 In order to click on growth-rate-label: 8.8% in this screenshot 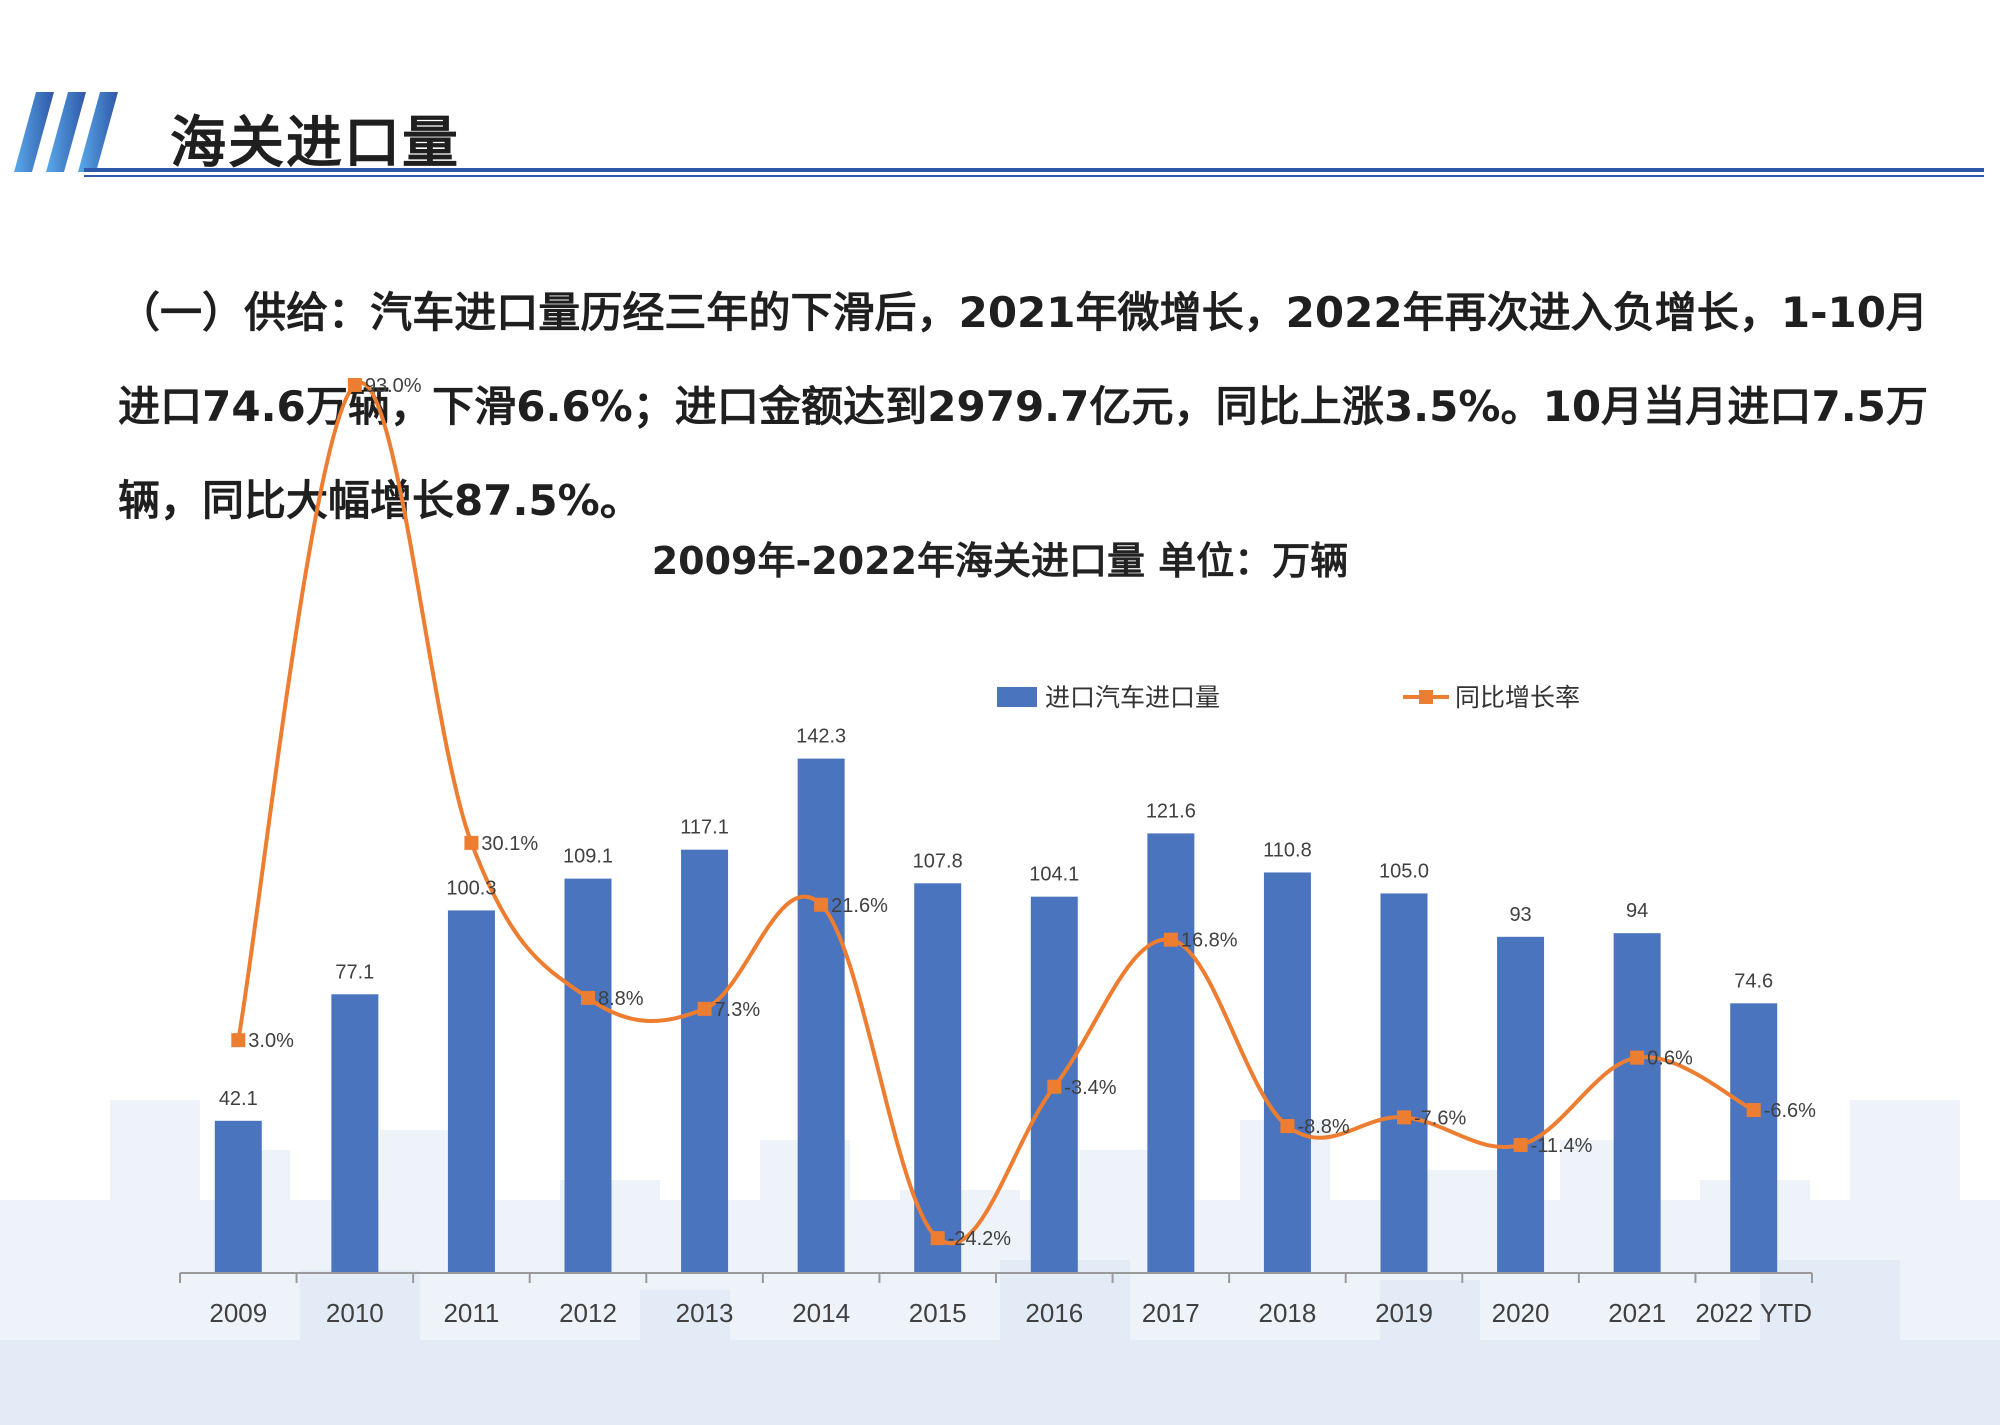, I will do `click(621, 999)`.